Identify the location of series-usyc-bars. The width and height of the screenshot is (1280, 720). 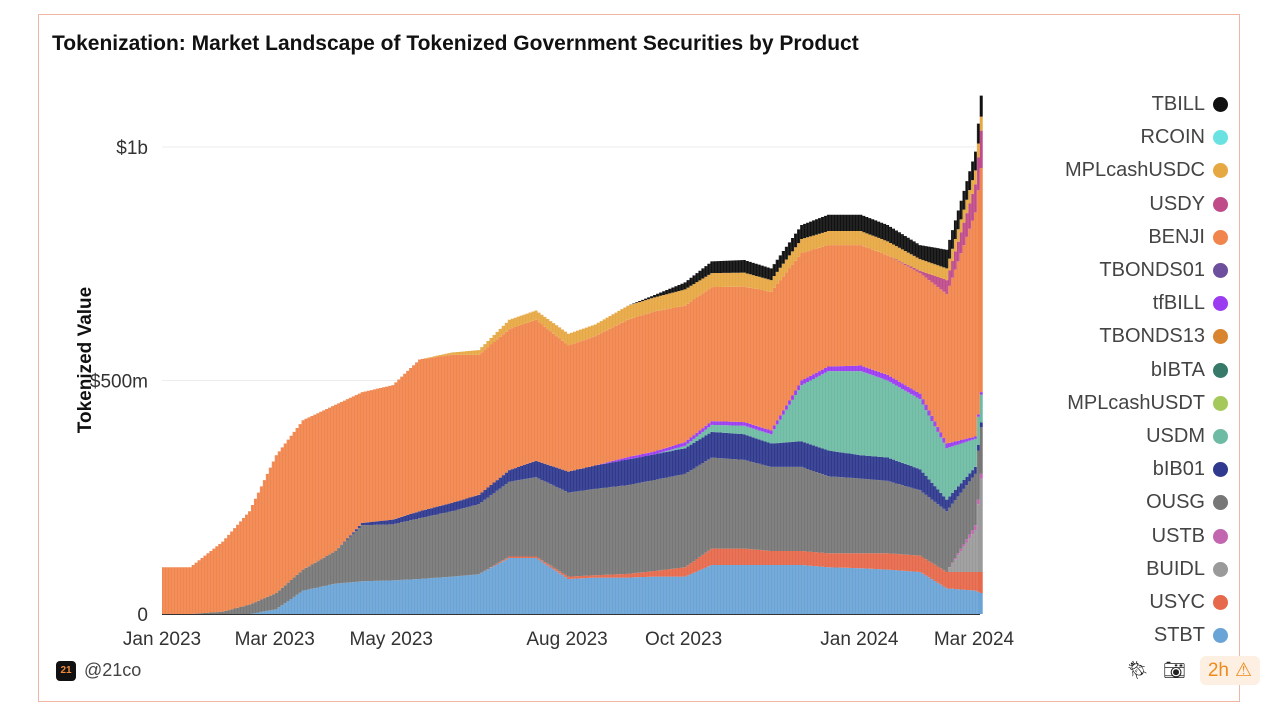
(572, 581).